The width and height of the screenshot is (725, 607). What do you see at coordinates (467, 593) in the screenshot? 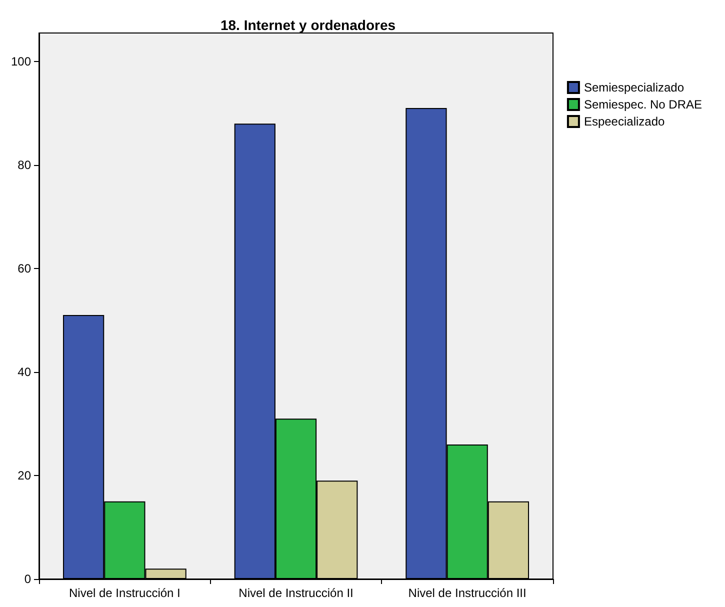
I see `x-tick-label: Nivel de Instrucción III` at bounding box center [467, 593].